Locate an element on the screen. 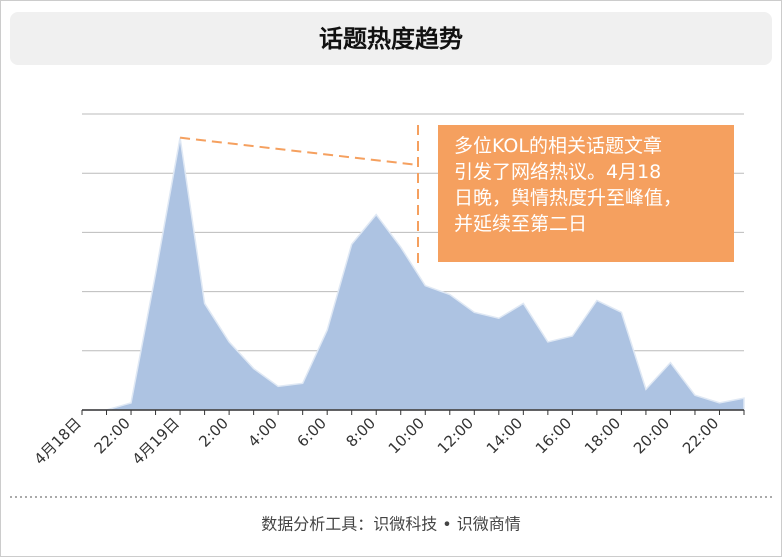 This screenshot has height=557, width=782. annotation-line: 并延续至第二日 is located at coordinates (521, 224).